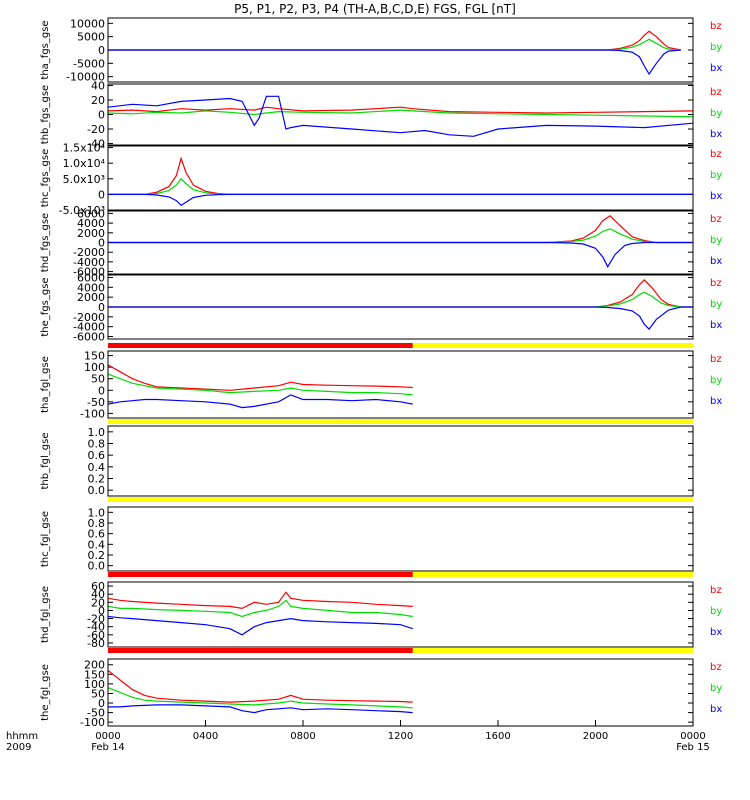 Image resolution: width=750 pixels, height=800 pixels. Describe the element at coordinates (84, 148) in the screenshot. I see `y-tick-label: 1.5x10⁴` at that location.